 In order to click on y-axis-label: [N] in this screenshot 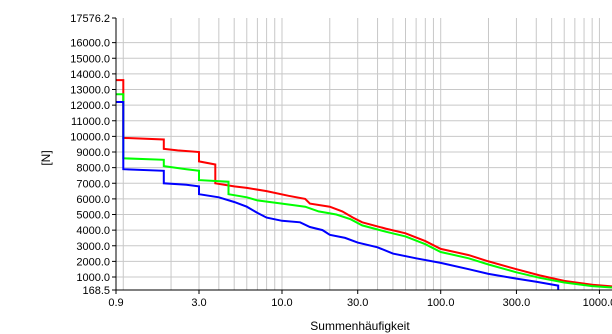, I will do `click(46, 157)`.